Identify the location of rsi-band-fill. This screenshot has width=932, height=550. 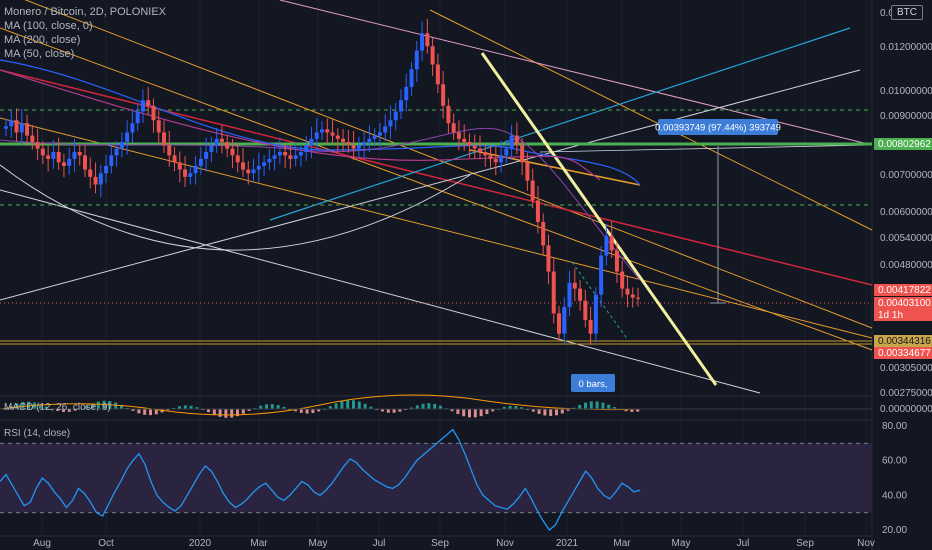
(436, 478).